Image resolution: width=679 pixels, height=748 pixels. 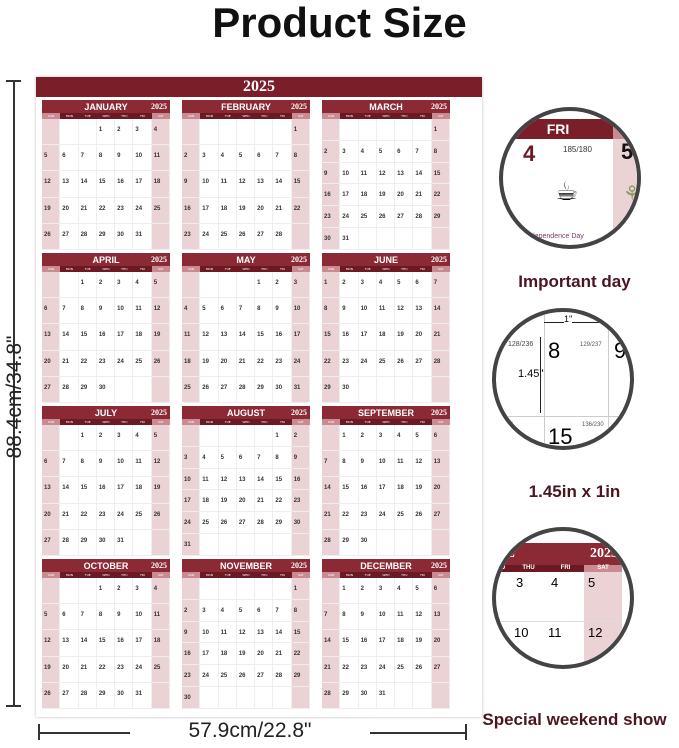 I want to click on weekday-label: WED, so click(x=106, y=116).